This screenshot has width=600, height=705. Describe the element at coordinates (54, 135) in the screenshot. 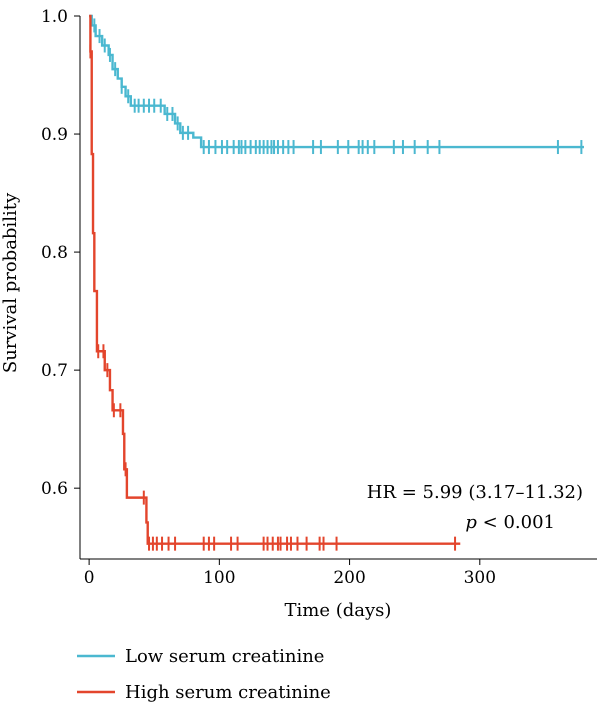

I see `y-tick-label: 0.9` at that location.